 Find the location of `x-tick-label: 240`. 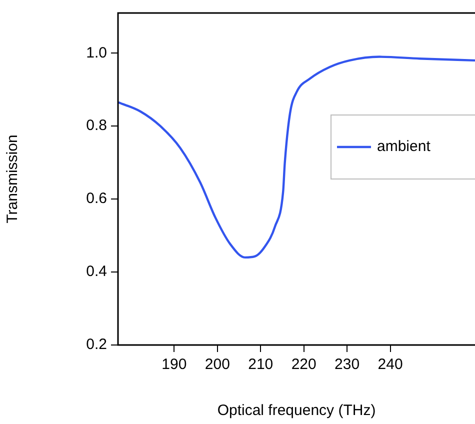

x-tick-label: 240 is located at coordinates (390, 365).